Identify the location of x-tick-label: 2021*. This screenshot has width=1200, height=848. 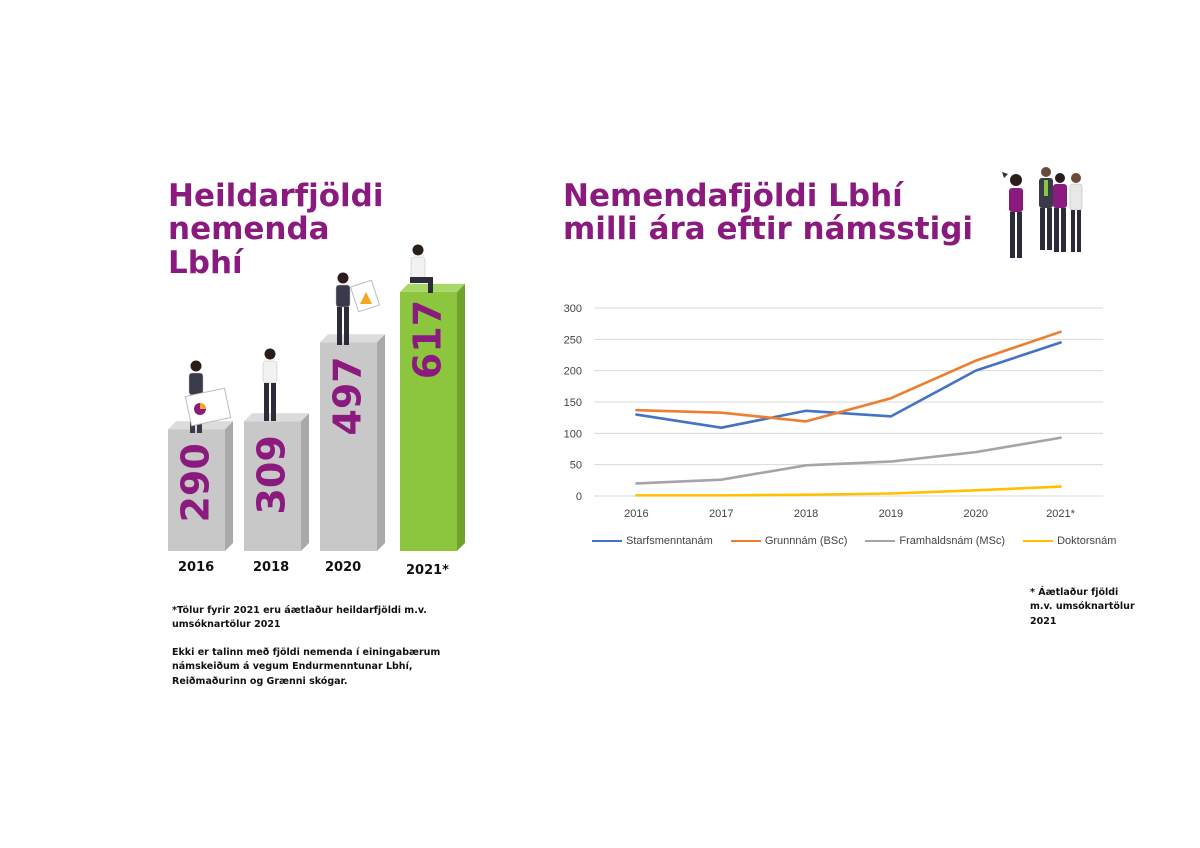
(1060, 514).